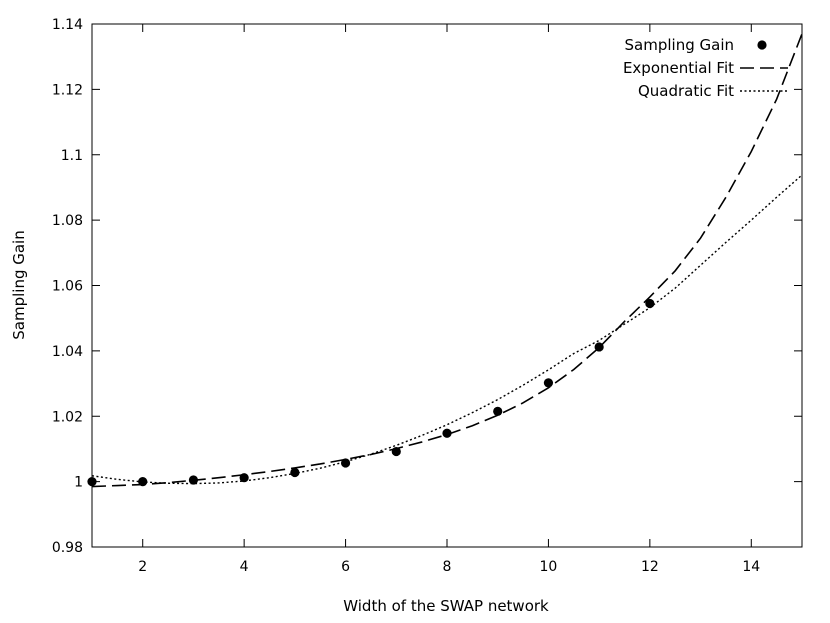  Describe the element at coordinates (67, 352) in the screenshot. I see `y-tick-label: 1.04` at that location.